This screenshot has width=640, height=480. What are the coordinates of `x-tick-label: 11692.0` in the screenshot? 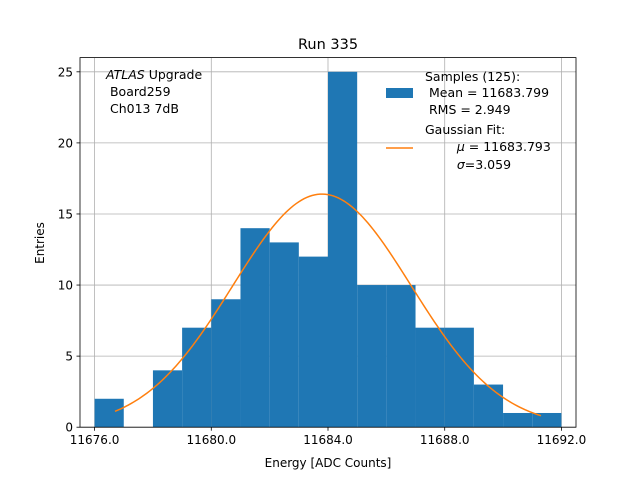 It's located at (562, 440).